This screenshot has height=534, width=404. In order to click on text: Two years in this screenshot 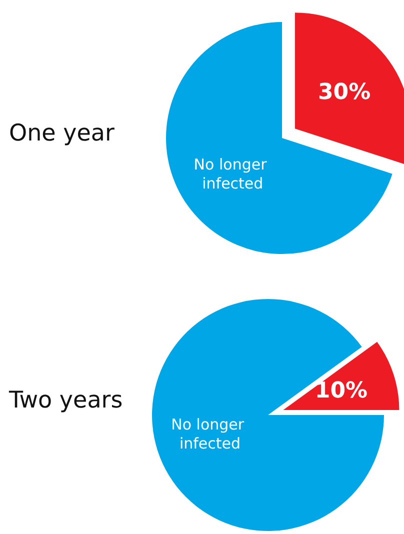, I will do `click(65, 401)`.